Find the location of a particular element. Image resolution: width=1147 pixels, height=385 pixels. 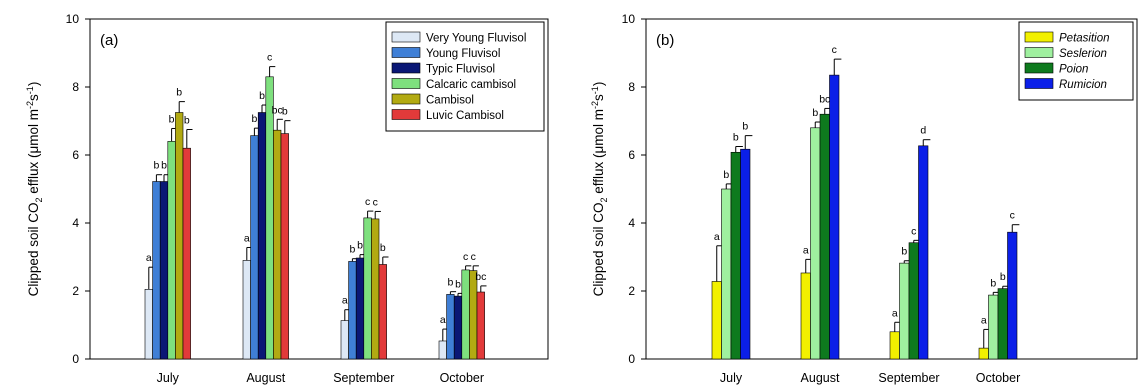

legend-label: Cambisol is located at coordinates (450, 101).